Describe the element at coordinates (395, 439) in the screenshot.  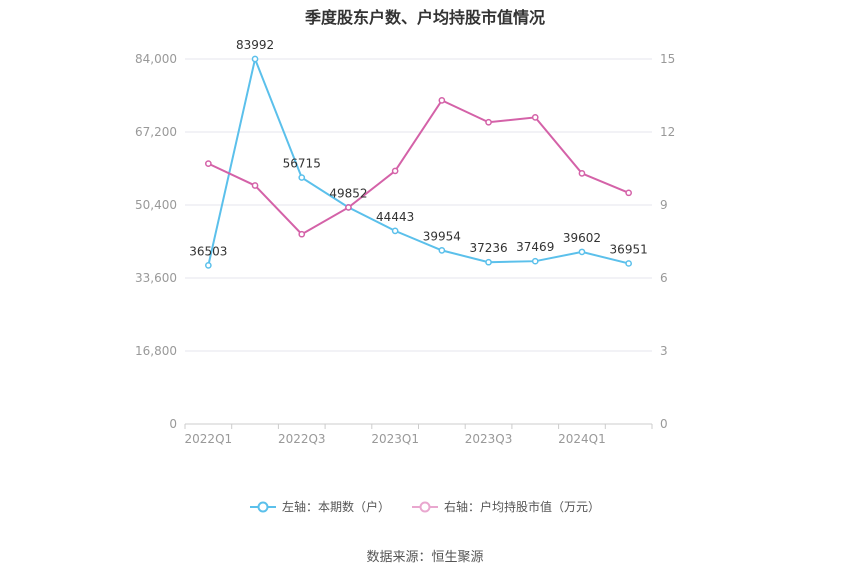
I see `x-tick-label: 2023Q1` at that location.